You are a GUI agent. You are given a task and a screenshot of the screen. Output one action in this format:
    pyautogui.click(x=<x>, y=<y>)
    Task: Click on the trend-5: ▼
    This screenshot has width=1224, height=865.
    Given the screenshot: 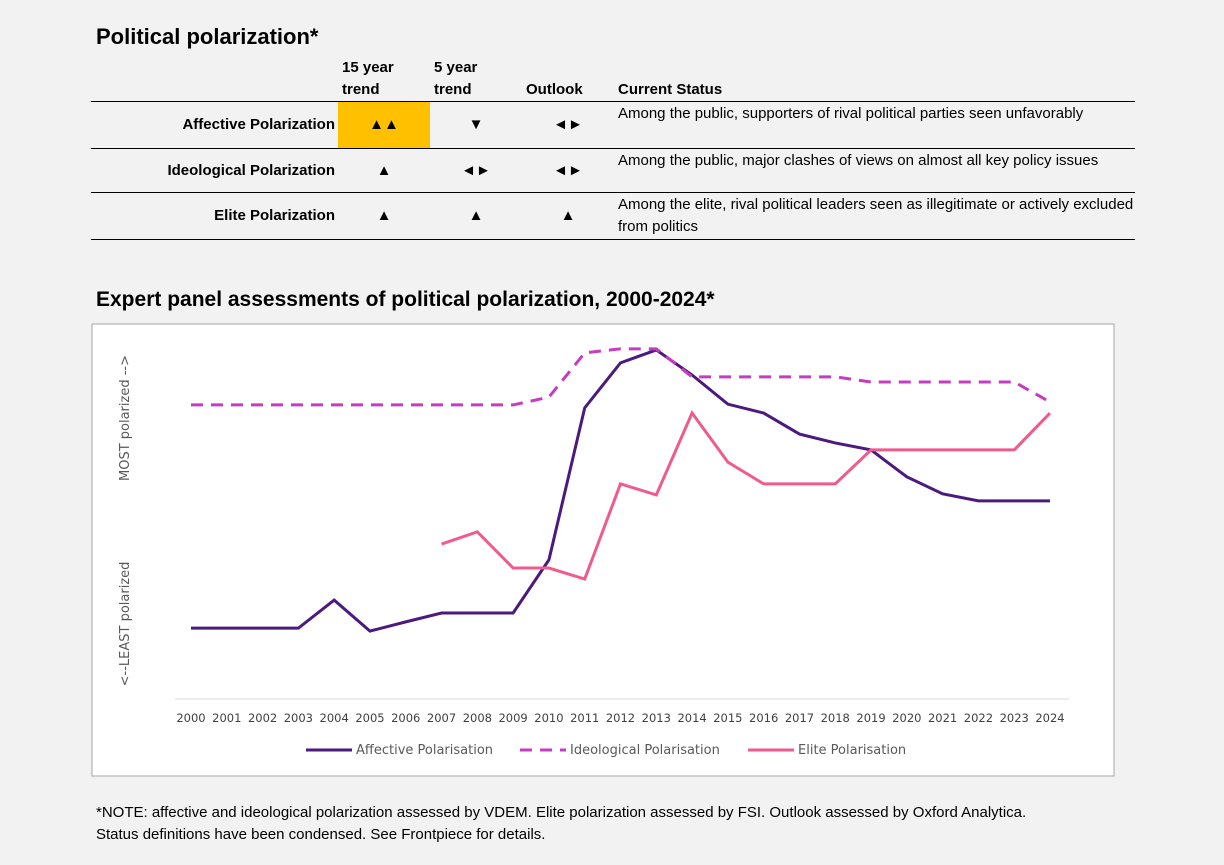 What is the action you would take?
    pyautogui.click(x=476, y=124)
    